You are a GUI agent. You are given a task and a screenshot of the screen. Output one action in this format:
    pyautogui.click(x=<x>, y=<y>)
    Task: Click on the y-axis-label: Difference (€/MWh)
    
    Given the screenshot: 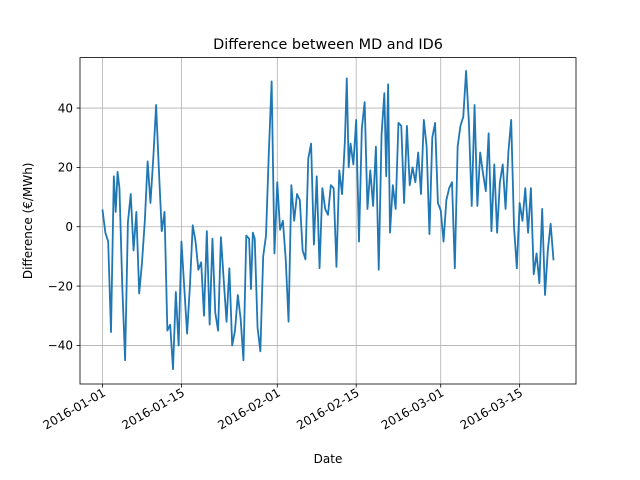 What is the action you would take?
    pyautogui.click(x=28, y=221)
    